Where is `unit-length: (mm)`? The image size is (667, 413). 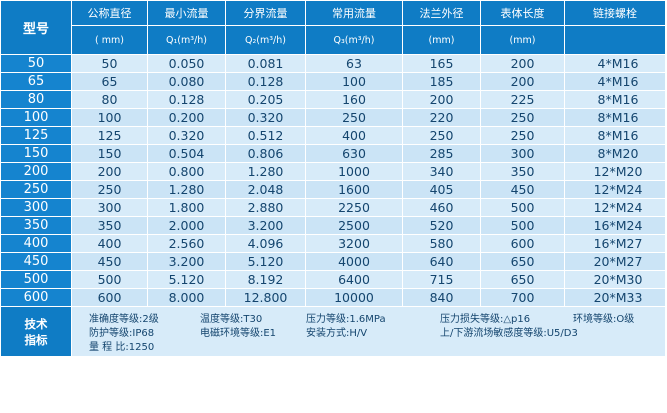
unit-length: (mm) is located at coordinates (522, 40).